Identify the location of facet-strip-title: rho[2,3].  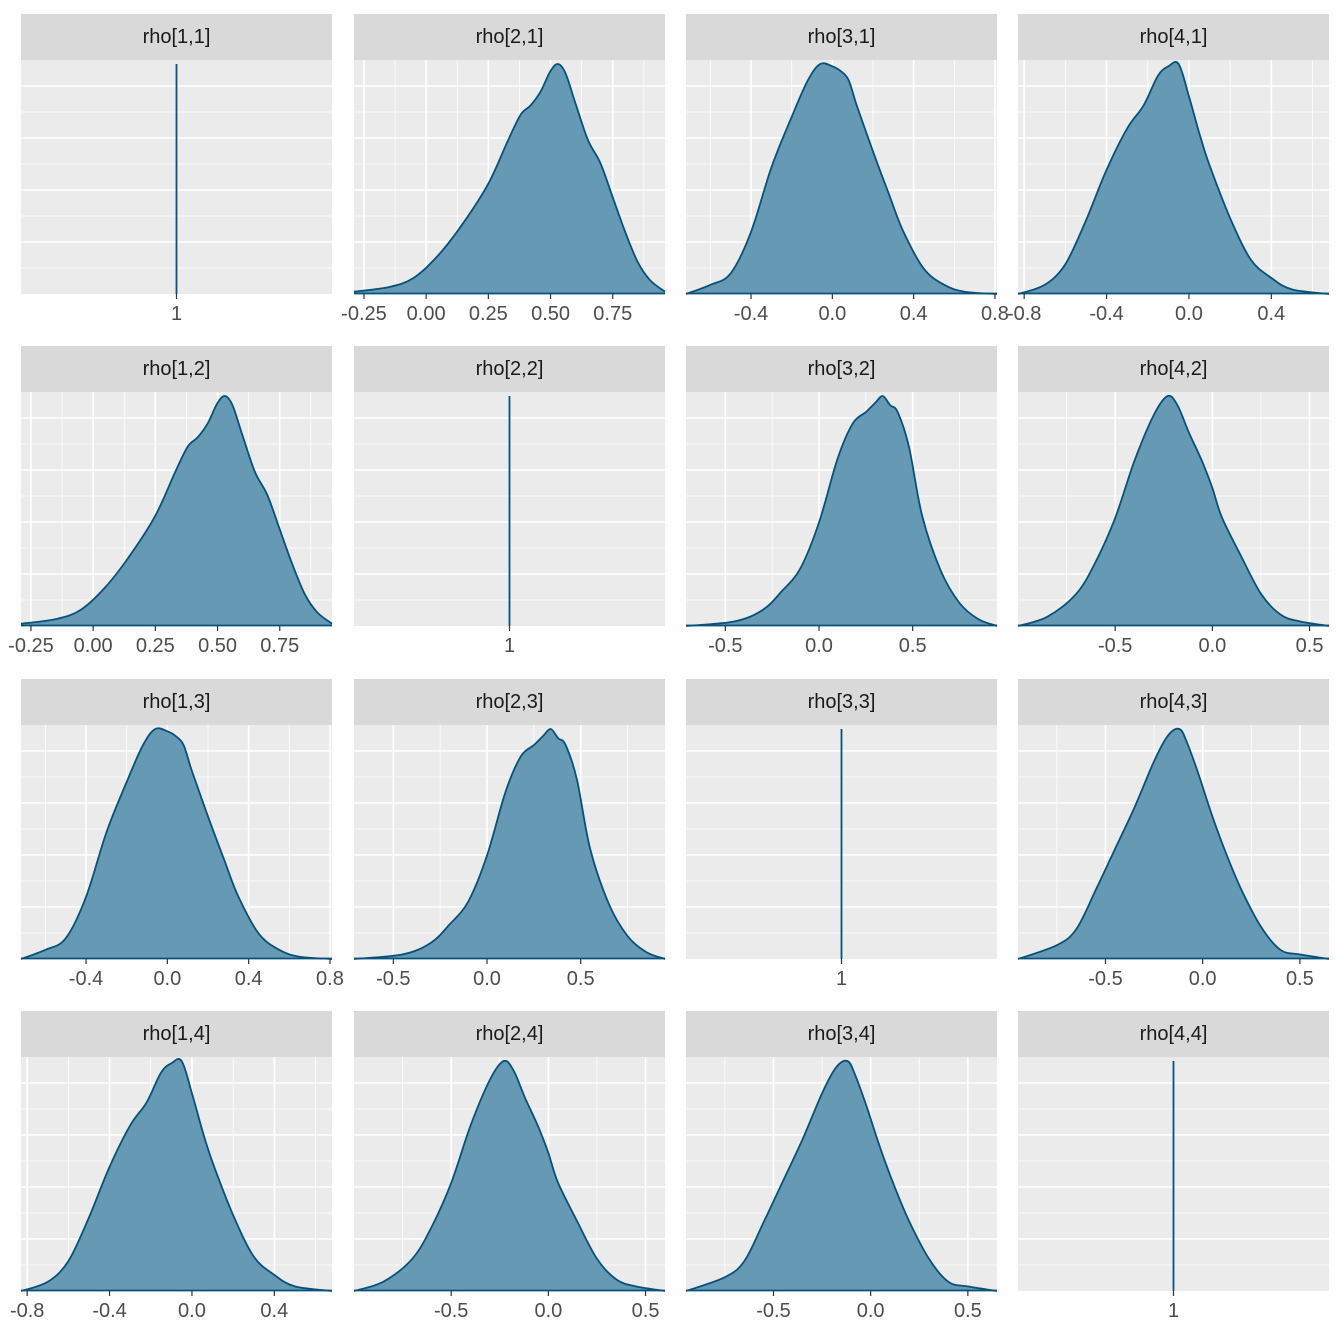
(509, 702).